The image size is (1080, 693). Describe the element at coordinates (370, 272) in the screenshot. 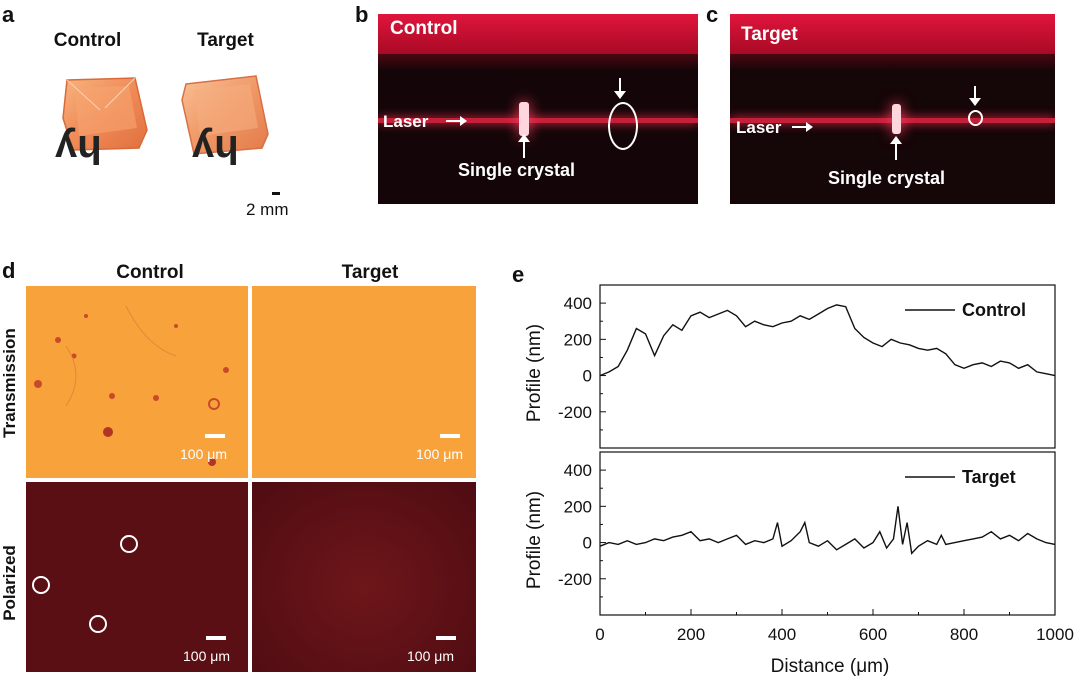

I see `panel-d-col-target: Target` at that location.